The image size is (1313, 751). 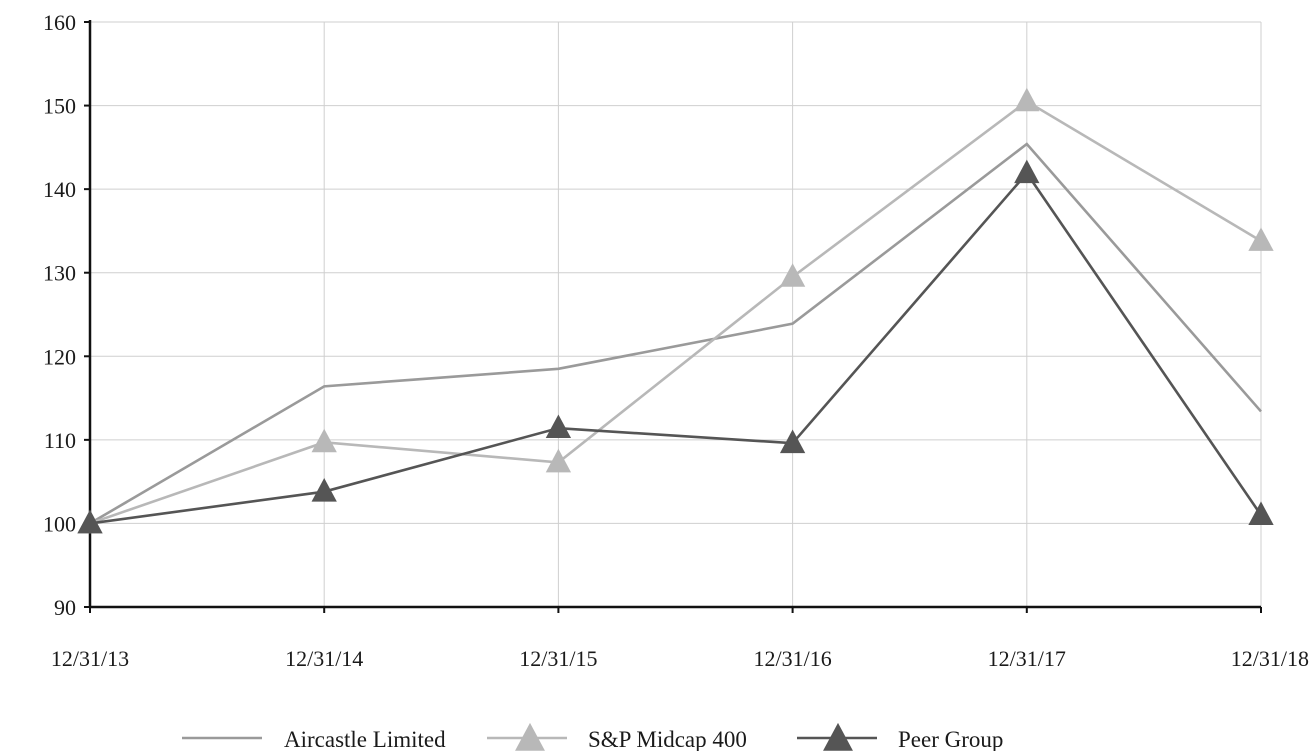 I want to click on legend-entry-1: S&P Midcap 400, so click(x=617, y=736).